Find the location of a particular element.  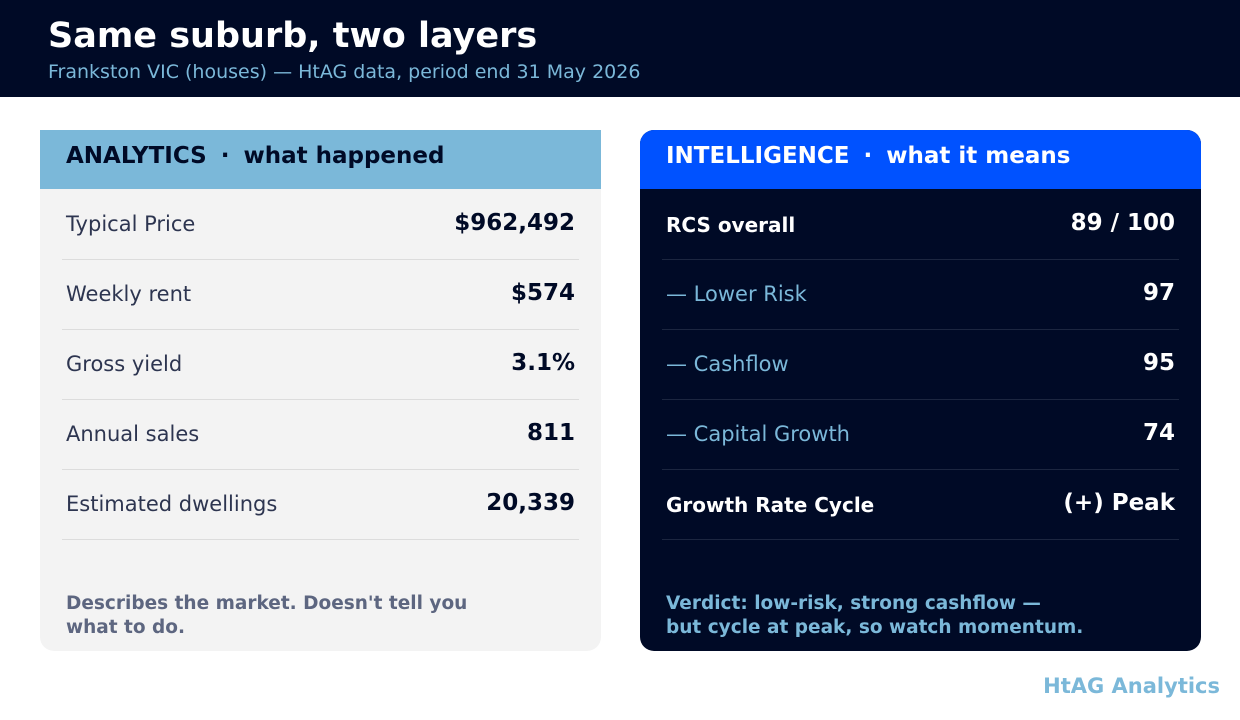

analytics-subheading: what happened is located at coordinates (344, 156).